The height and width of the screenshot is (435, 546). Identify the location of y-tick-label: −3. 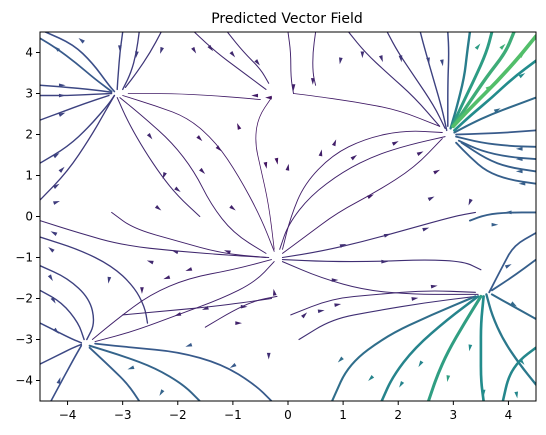
(24, 340).